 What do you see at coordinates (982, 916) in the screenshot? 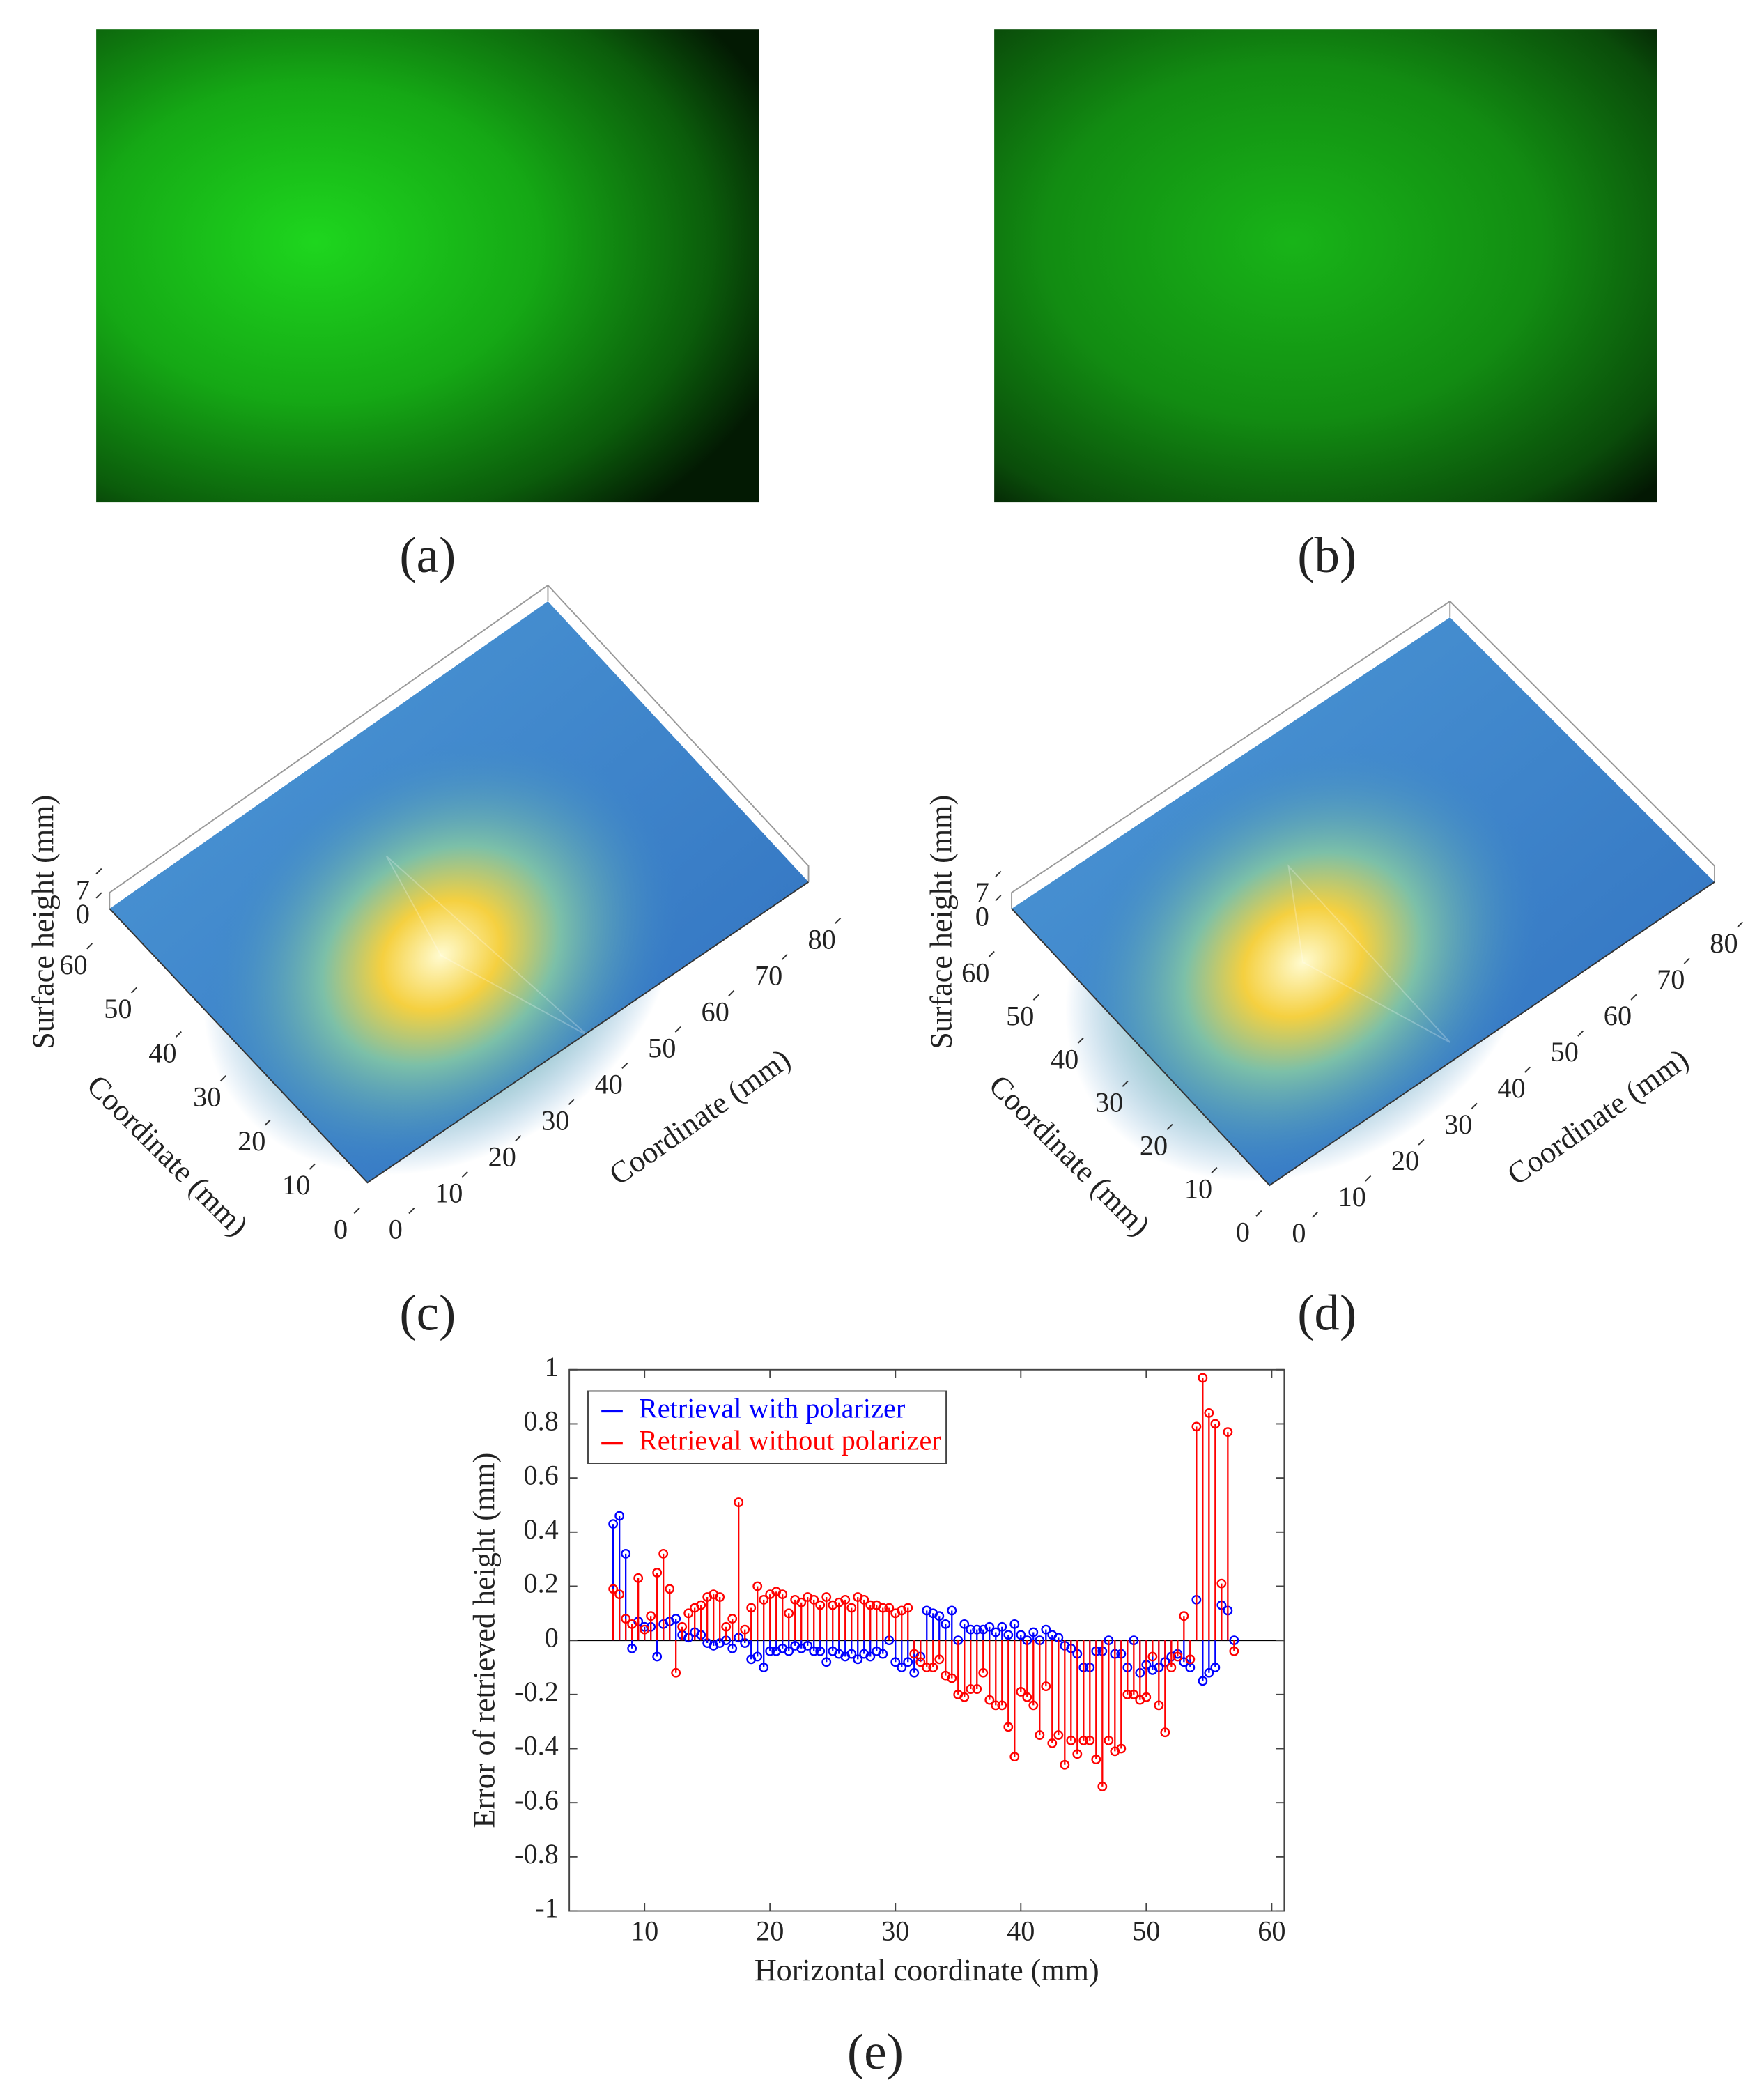
I see `zticks-label: 0` at bounding box center [982, 916].